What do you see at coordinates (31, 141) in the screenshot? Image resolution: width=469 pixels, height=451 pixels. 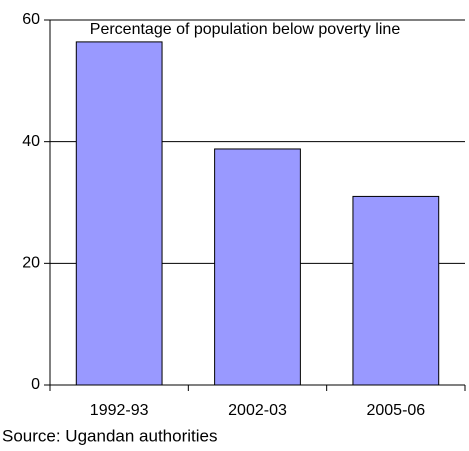 I see `y-tick-label: 40` at bounding box center [31, 141].